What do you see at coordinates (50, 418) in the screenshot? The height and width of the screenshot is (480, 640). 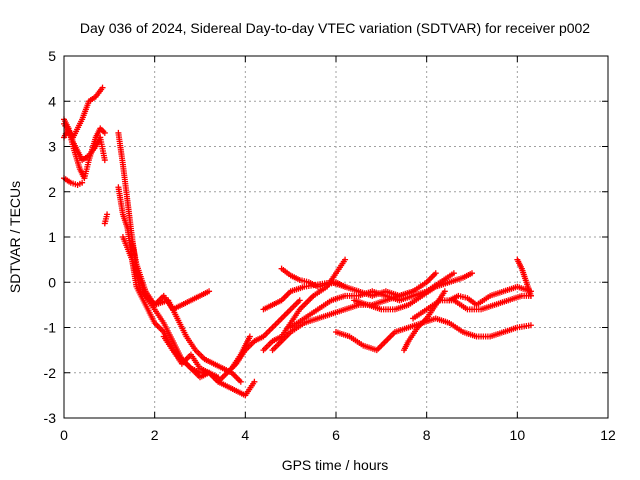 I see `y-tick-label: -3` at bounding box center [50, 418].